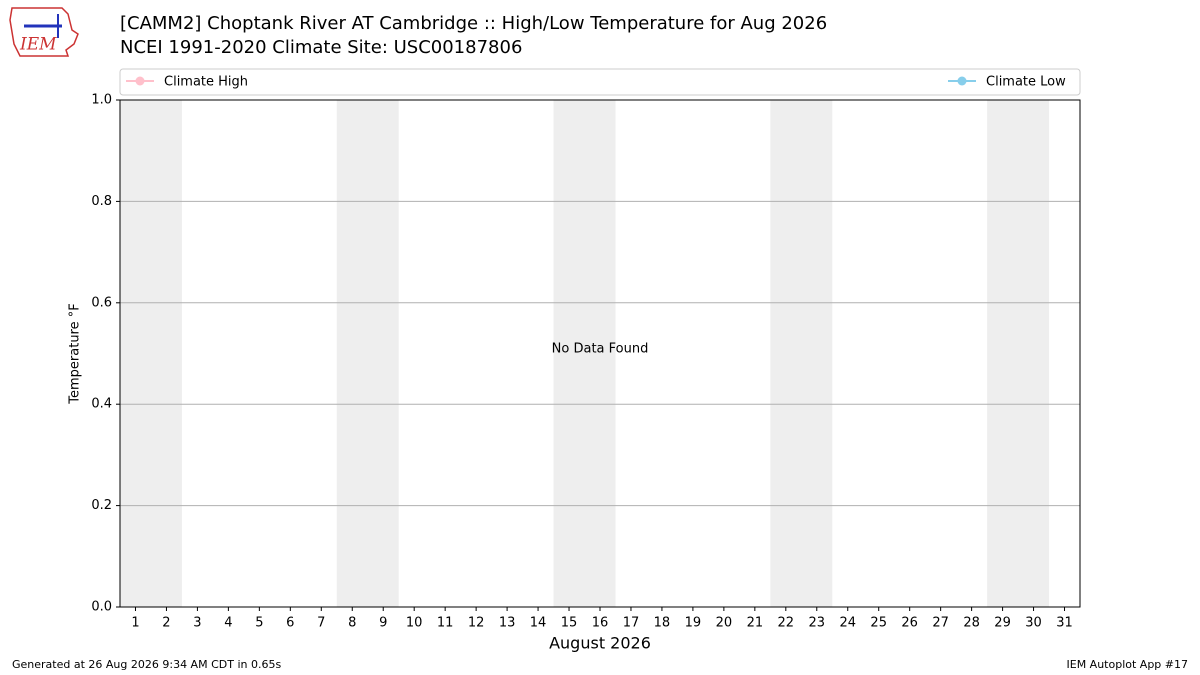 The height and width of the screenshot is (675, 1200). What do you see at coordinates (101, 302) in the screenshot?
I see `y-tick-label: 0.6` at bounding box center [101, 302].